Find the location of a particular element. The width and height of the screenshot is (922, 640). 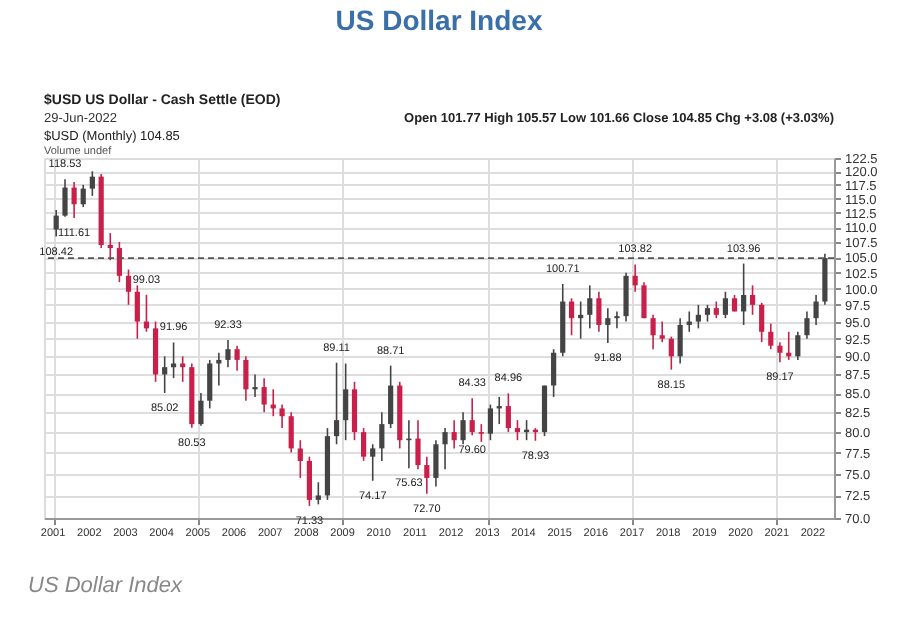

text: US Dollar Index is located at coordinates (106, 586).